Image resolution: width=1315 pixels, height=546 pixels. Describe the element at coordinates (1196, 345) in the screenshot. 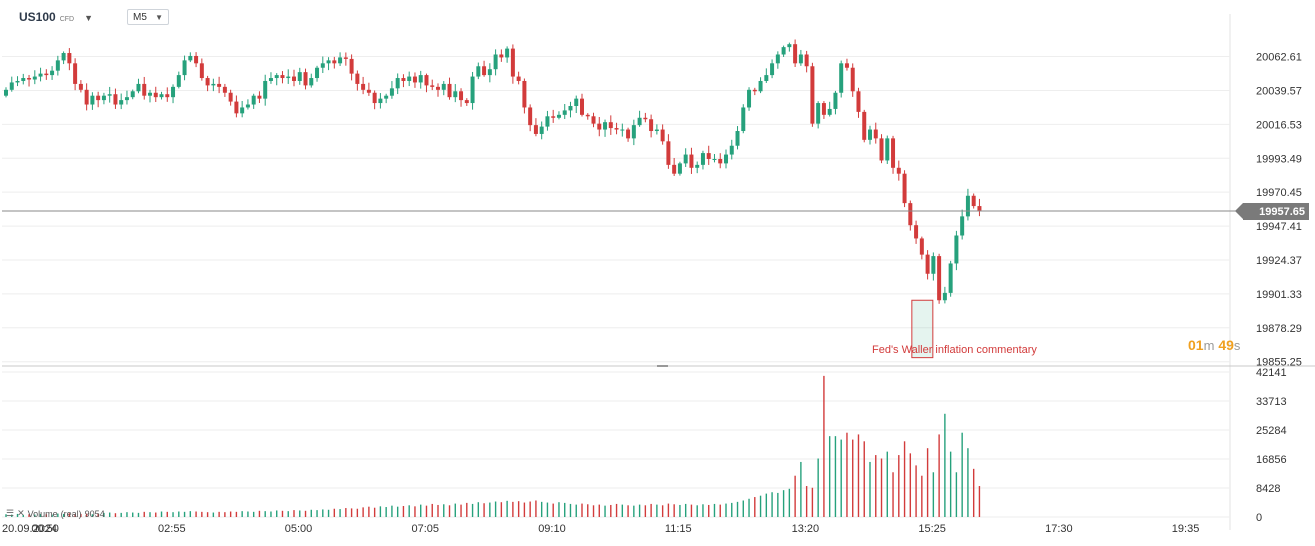

I see `timer-minutes: 01` at that location.